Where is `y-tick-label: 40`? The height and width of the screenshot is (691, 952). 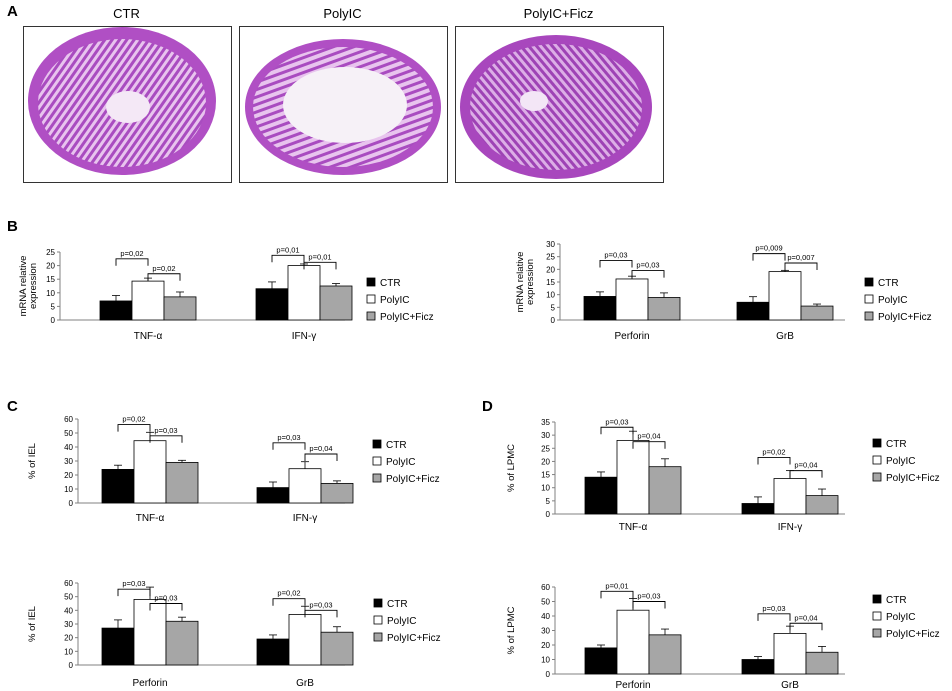 y-tick-label: 40 is located at coordinates (68, 447).